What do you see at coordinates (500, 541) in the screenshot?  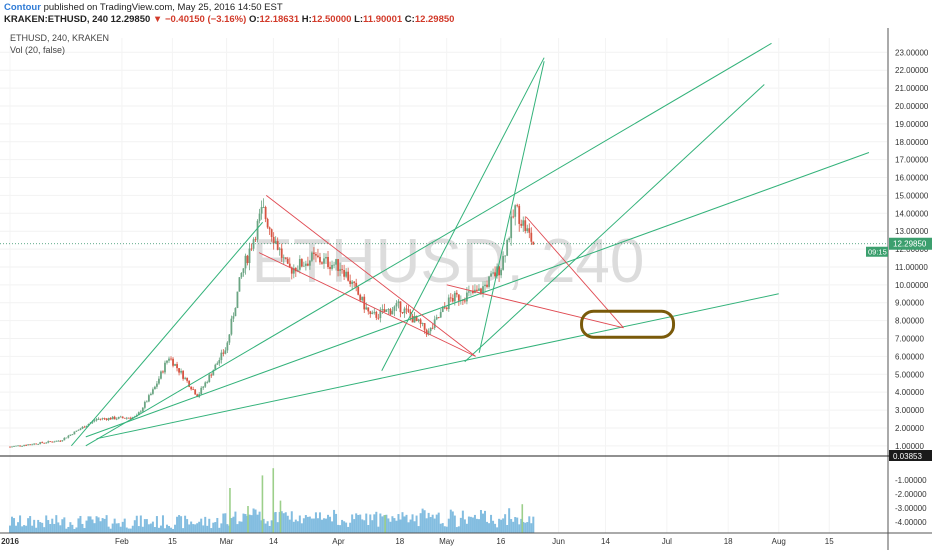 I see `x-tick-label: 16` at bounding box center [500, 541].